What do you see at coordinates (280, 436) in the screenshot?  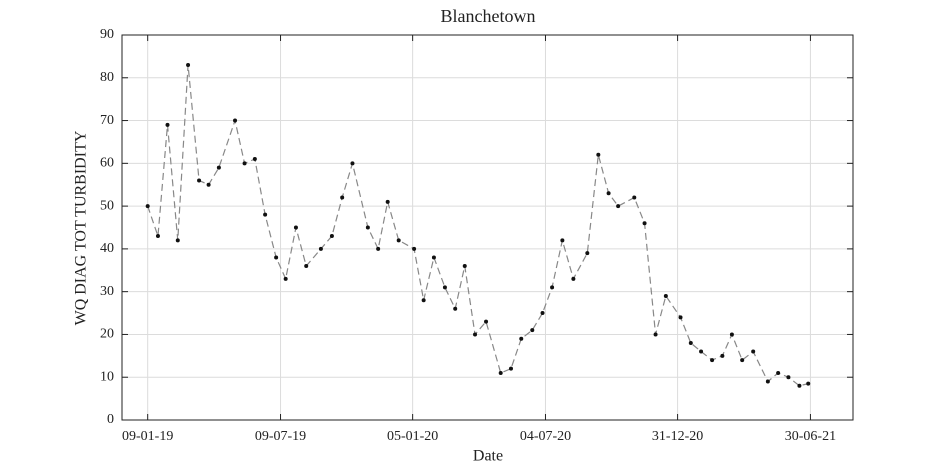 I see `x-tick-label: 09-07-19` at bounding box center [280, 436].